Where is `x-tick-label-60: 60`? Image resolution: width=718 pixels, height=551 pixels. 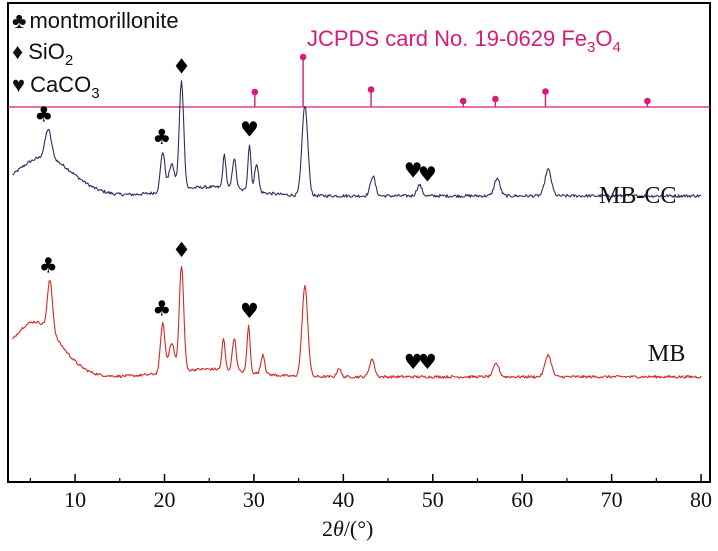 x-tick-label-60: 60 is located at coordinates (522, 499).